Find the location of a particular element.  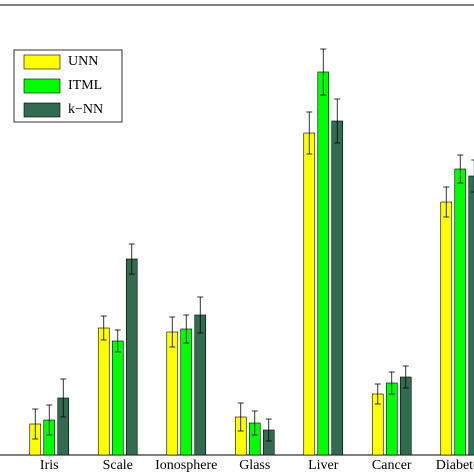

x-tick-label: Glass is located at coordinates (254, 465).